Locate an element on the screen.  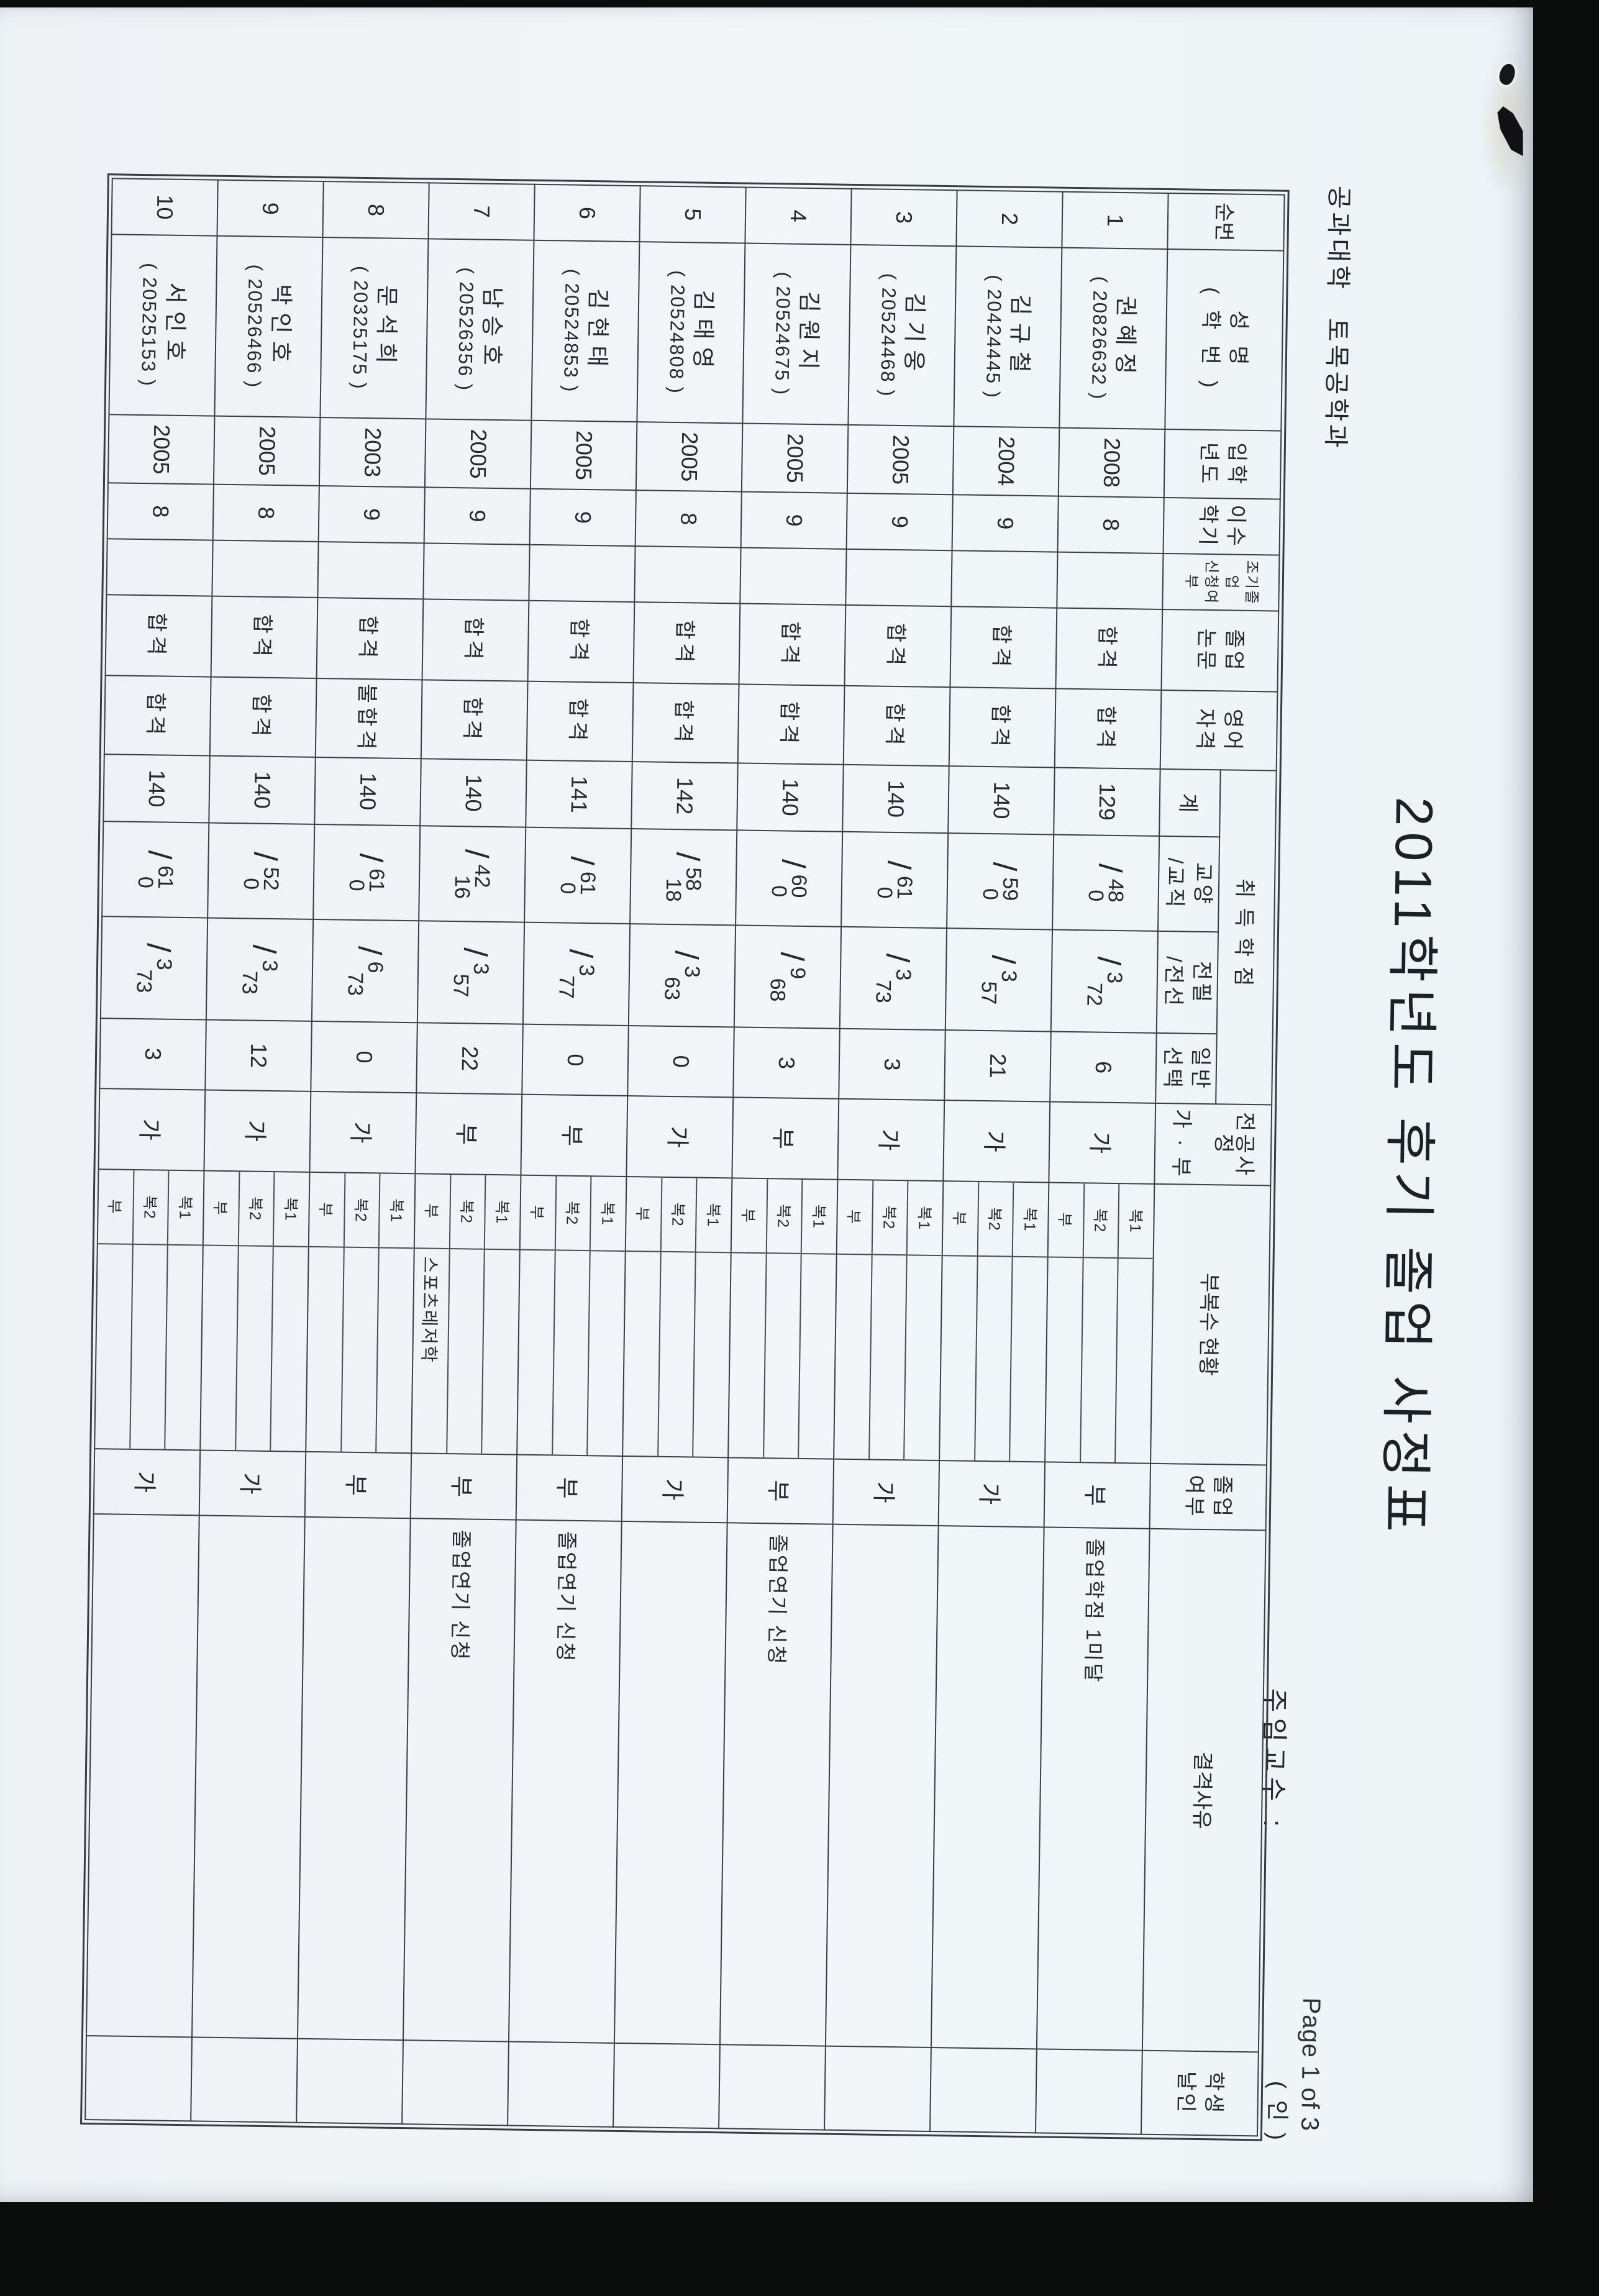
liberal-credits: 60 is located at coordinates (799, 886).